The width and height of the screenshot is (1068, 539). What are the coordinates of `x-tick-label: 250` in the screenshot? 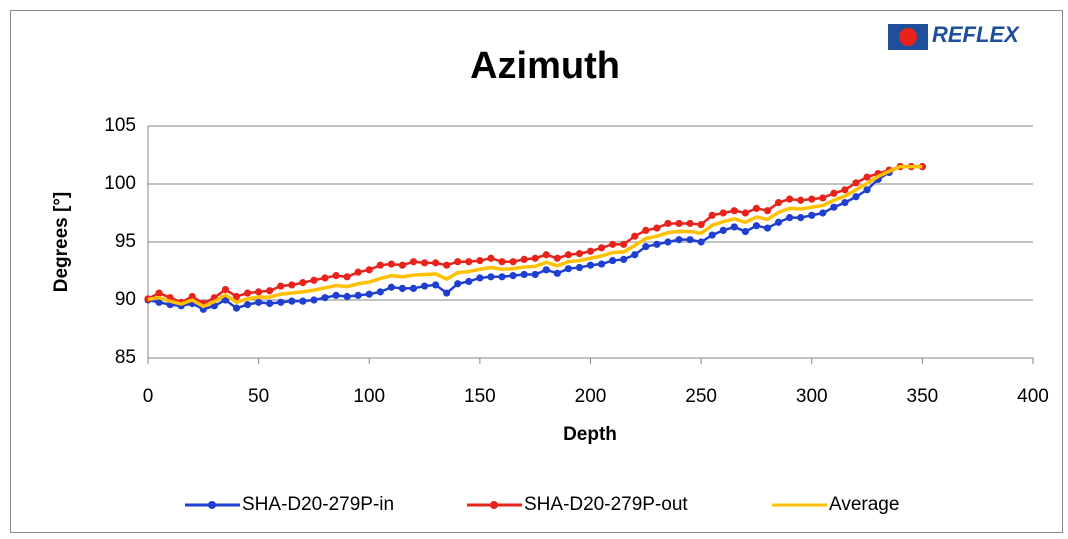 It's located at (701, 396).